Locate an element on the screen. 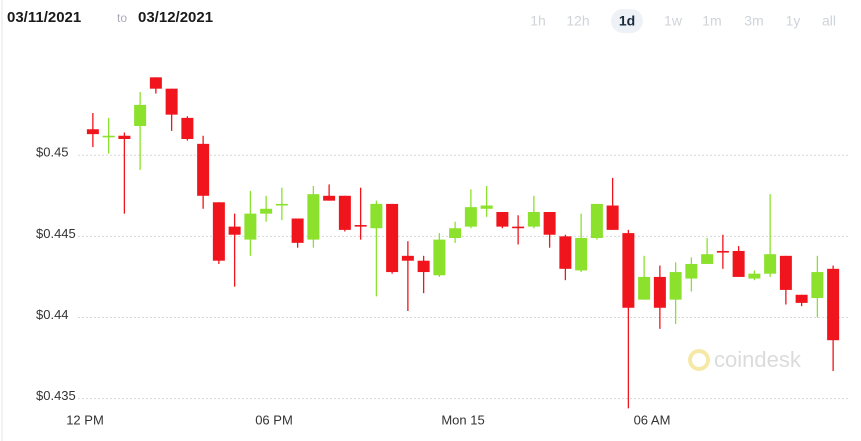  x-tick-label: 12 PM is located at coordinates (85, 419).